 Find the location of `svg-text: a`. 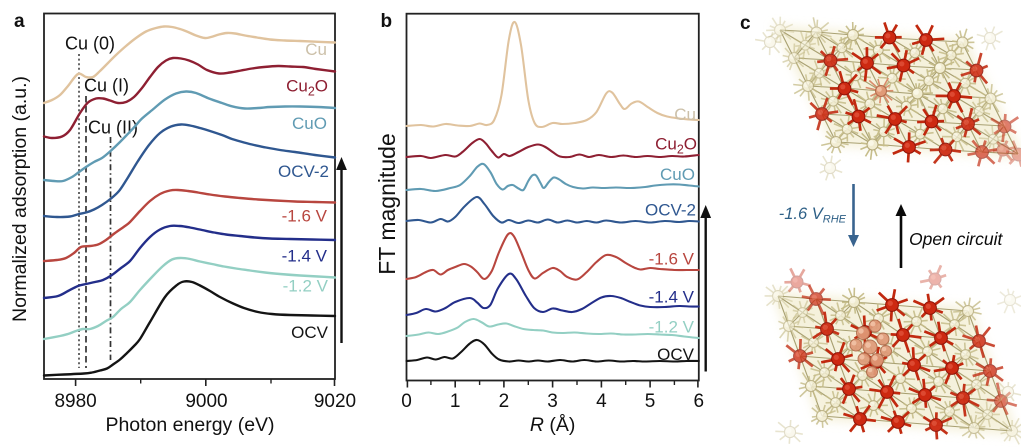

svg-text: a is located at coordinates (19, 21).